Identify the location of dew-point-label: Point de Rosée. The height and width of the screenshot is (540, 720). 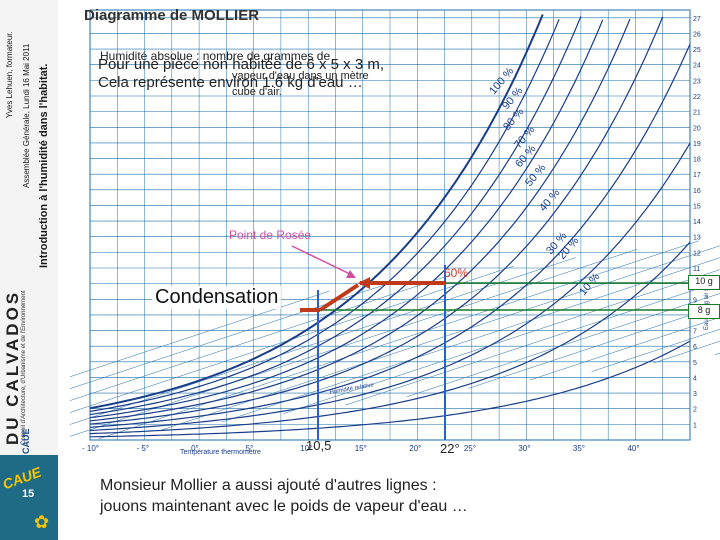
(270, 235).